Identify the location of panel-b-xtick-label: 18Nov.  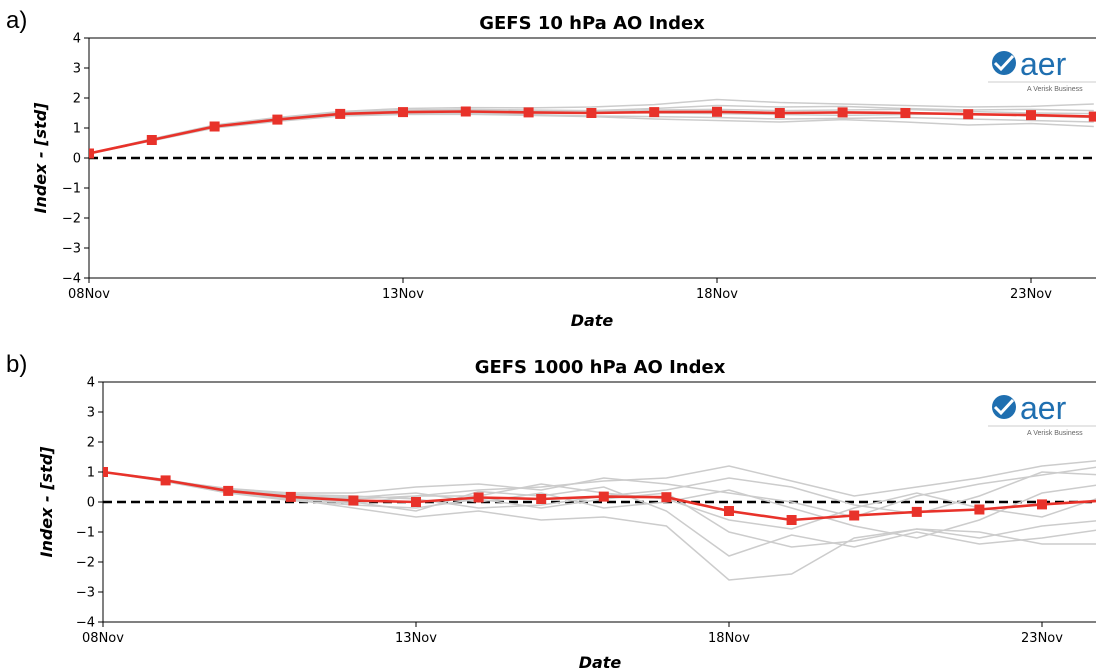
(729, 638).